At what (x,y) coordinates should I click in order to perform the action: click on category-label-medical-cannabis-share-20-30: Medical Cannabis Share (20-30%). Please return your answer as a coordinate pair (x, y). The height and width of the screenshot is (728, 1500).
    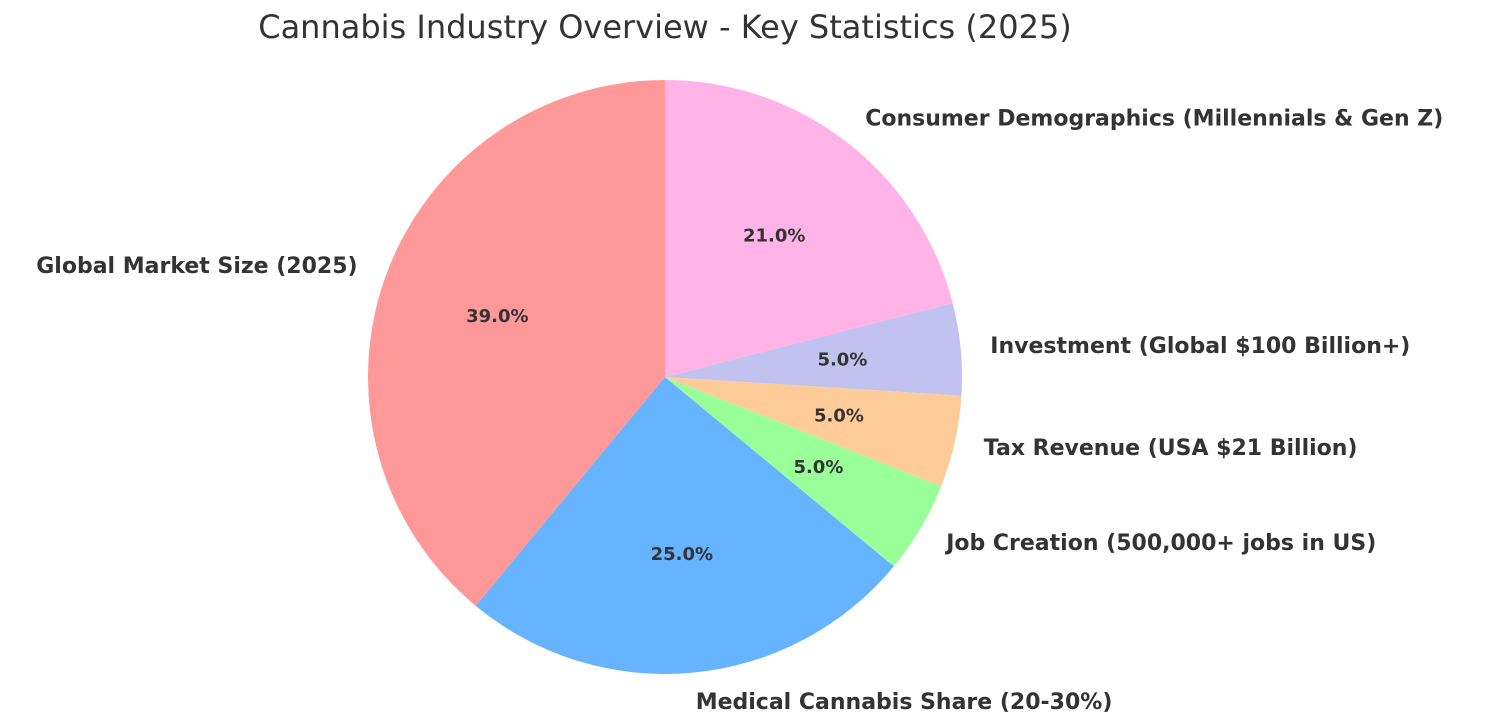
    Looking at the image, I should click on (904, 702).